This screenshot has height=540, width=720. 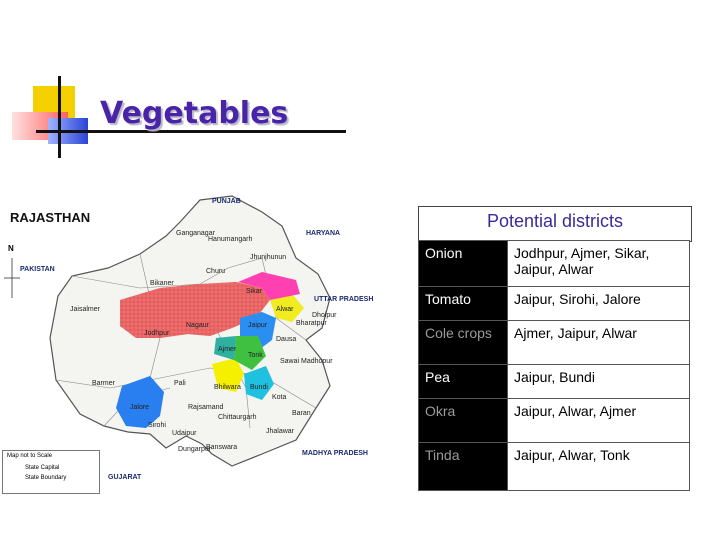 I want to click on legend-title: Map not to Scale, so click(x=30, y=456).